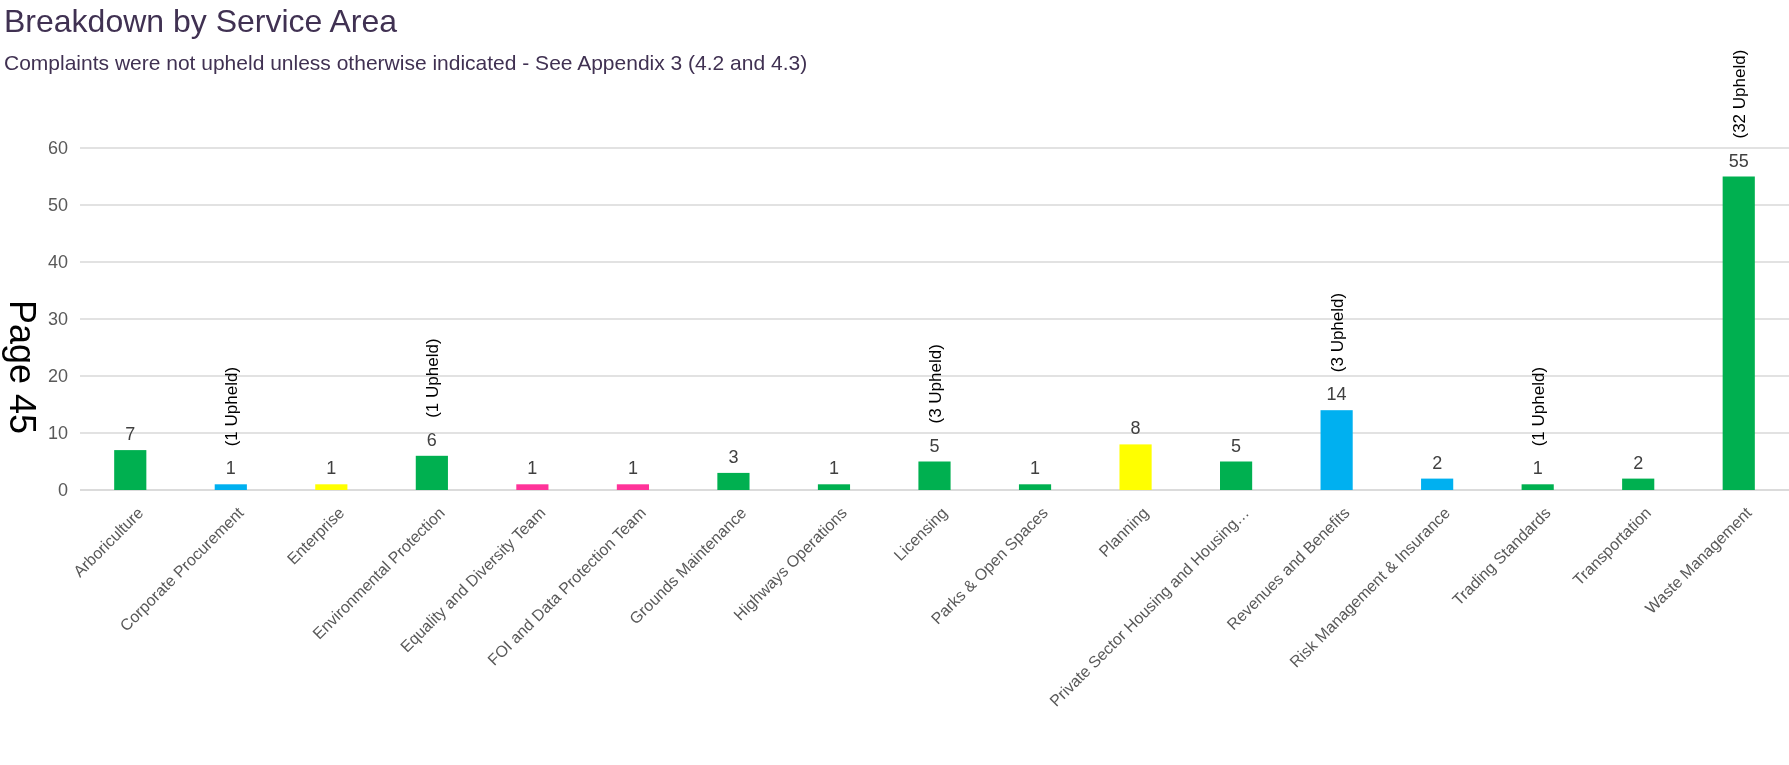 This screenshot has width=1789, height=765. Describe the element at coordinates (1738, 160) in the screenshot. I see `data-label: 55` at that location.